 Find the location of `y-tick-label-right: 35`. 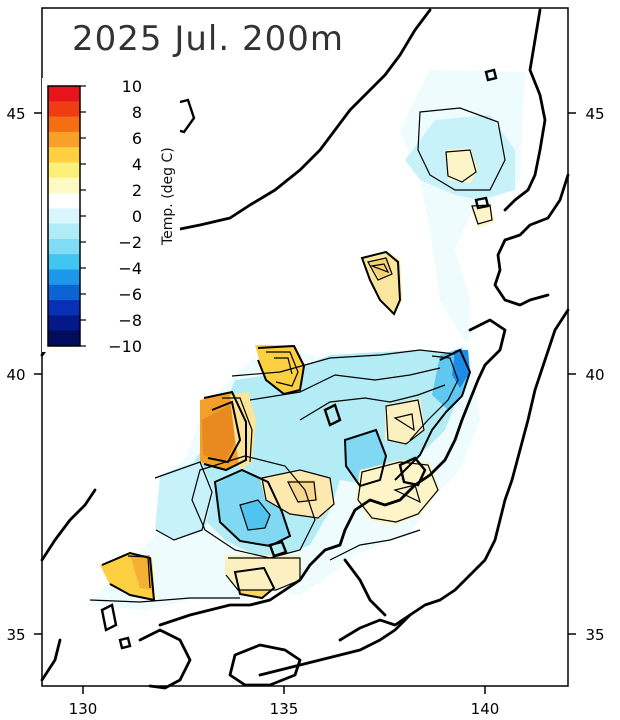

y-tick-label-right: 35 is located at coordinates (594, 635).